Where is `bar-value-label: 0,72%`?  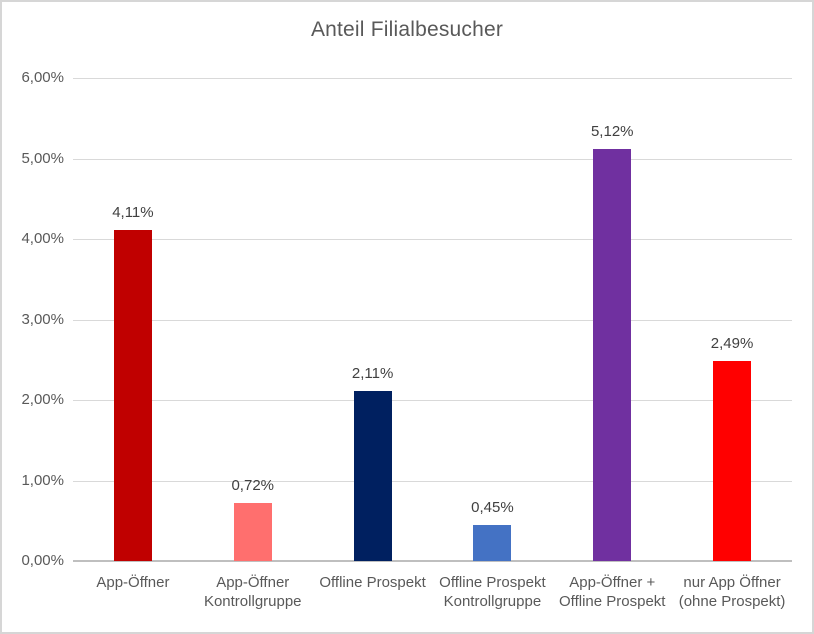 bar-value-label: 0,72% is located at coordinates (253, 486).